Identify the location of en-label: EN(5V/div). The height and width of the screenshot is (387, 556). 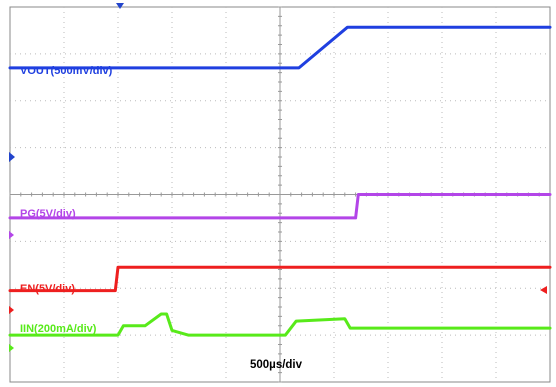
(47, 289).